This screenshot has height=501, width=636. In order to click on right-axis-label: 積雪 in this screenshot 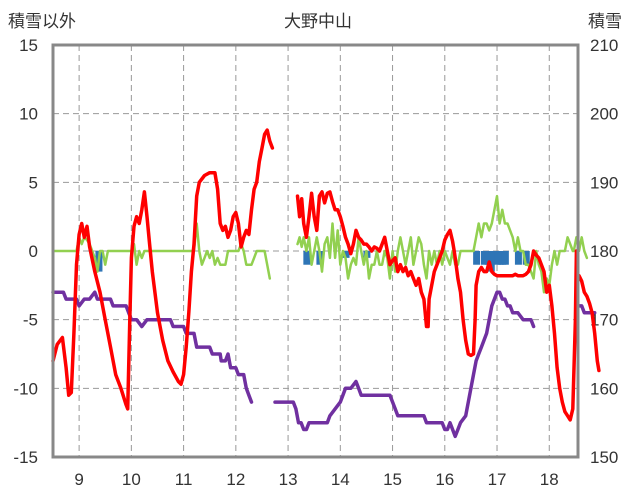, I will do `click(605, 21)`.